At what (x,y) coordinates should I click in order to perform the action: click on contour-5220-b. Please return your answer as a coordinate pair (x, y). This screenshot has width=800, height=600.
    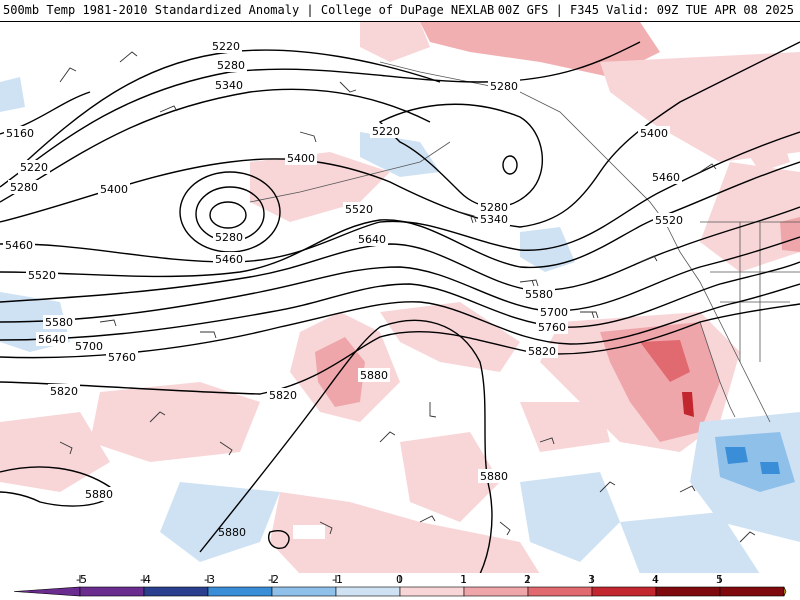
    Looking at the image, I should click on (461, 155).